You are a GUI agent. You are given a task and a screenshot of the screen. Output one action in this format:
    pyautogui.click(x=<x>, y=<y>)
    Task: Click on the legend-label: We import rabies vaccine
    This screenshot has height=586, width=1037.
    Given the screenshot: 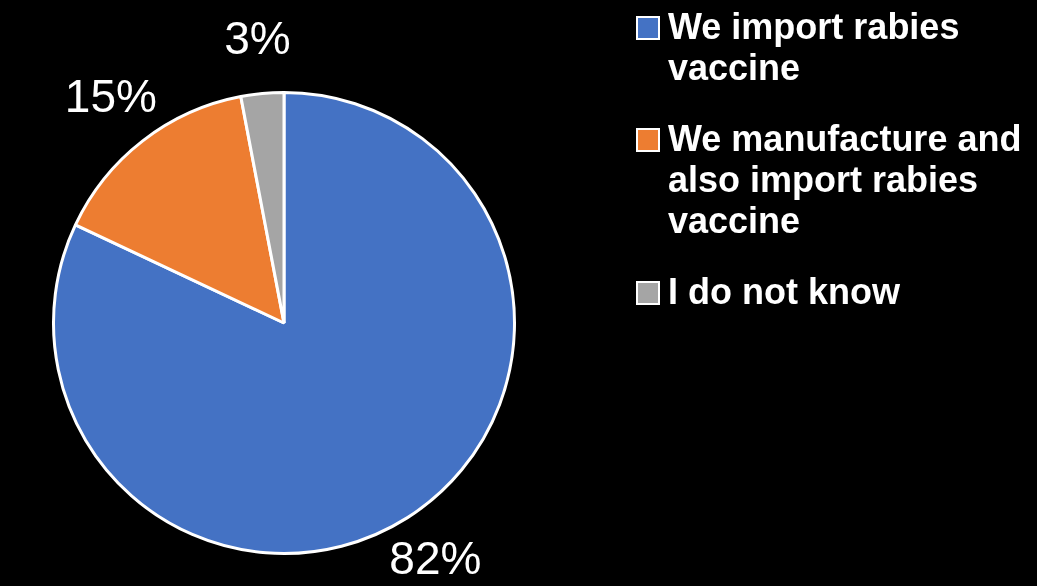 What is the action you would take?
    pyautogui.click(x=814, y=47)
    